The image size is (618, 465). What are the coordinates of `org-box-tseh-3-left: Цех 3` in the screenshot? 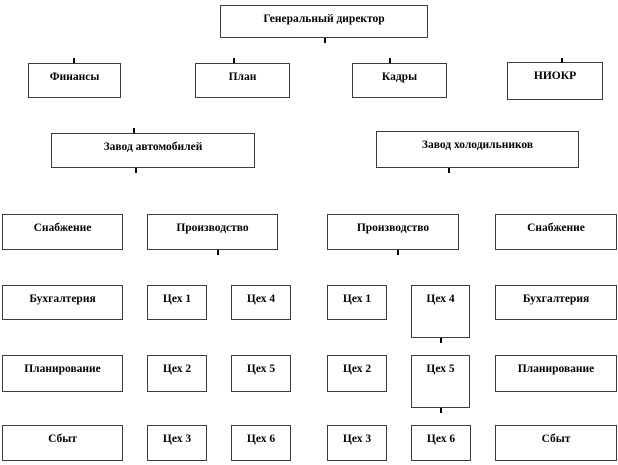 It's located at (177, 443).